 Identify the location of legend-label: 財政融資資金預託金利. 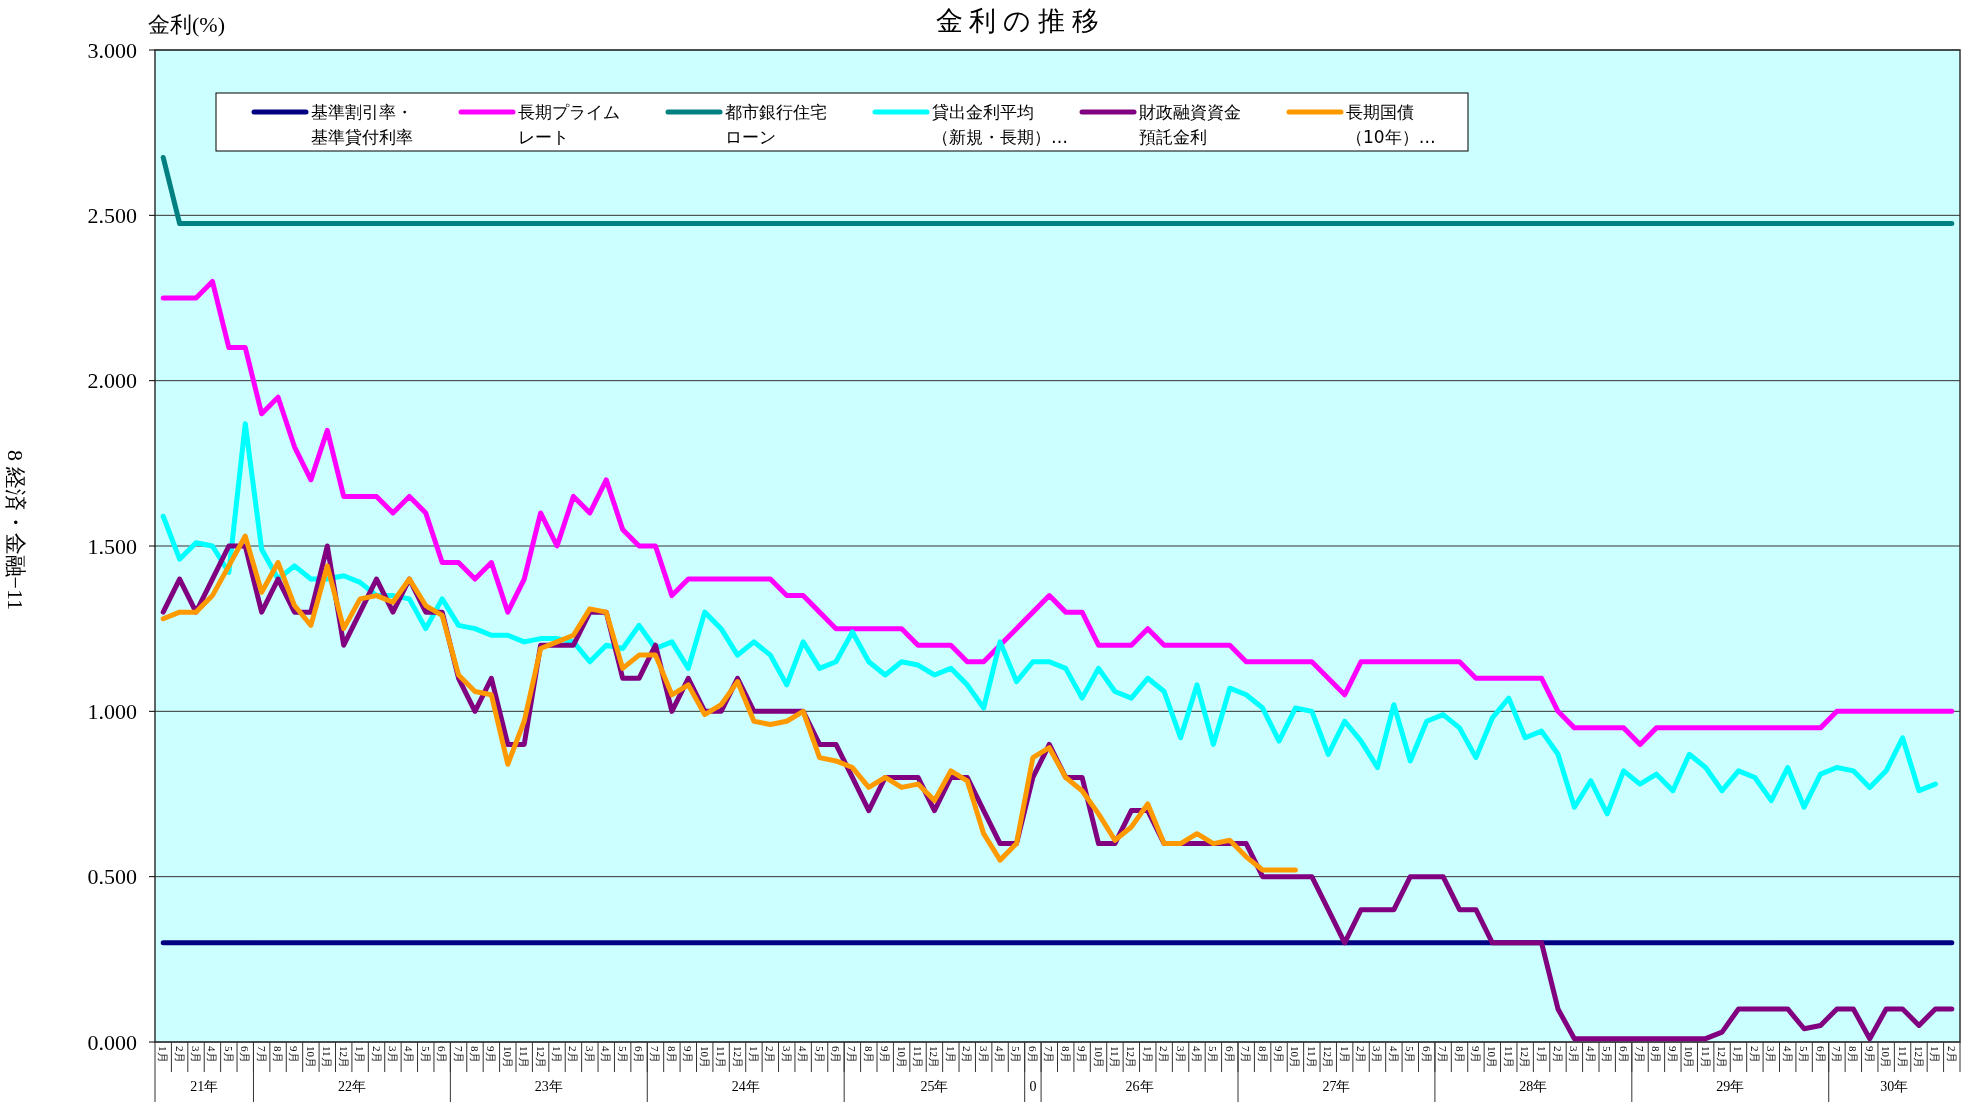
(1190, 124).